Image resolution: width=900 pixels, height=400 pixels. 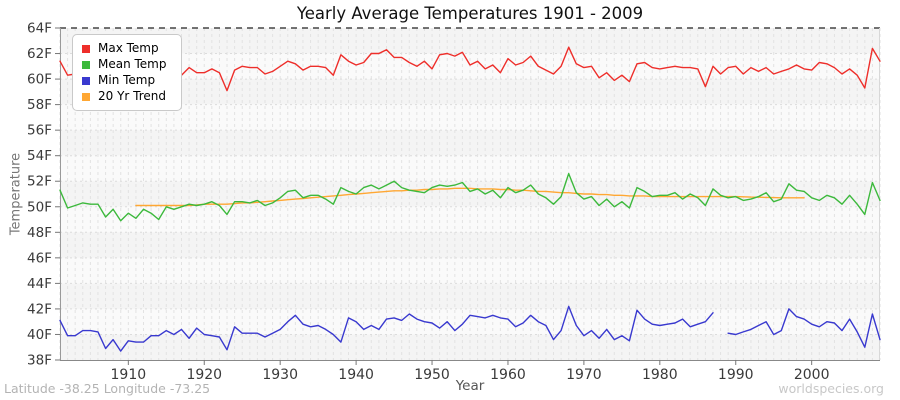 I want to click on svg-text: 64F, so click(x=39, y=29).